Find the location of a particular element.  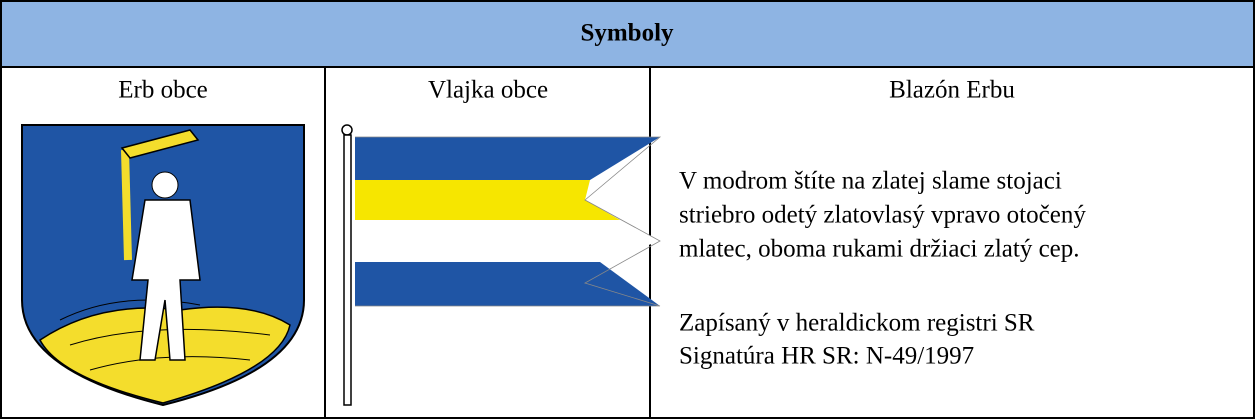

blazon-line: mlatec, oboma rukami držiaci zlatý cep. is located at coordinates (879, 249).